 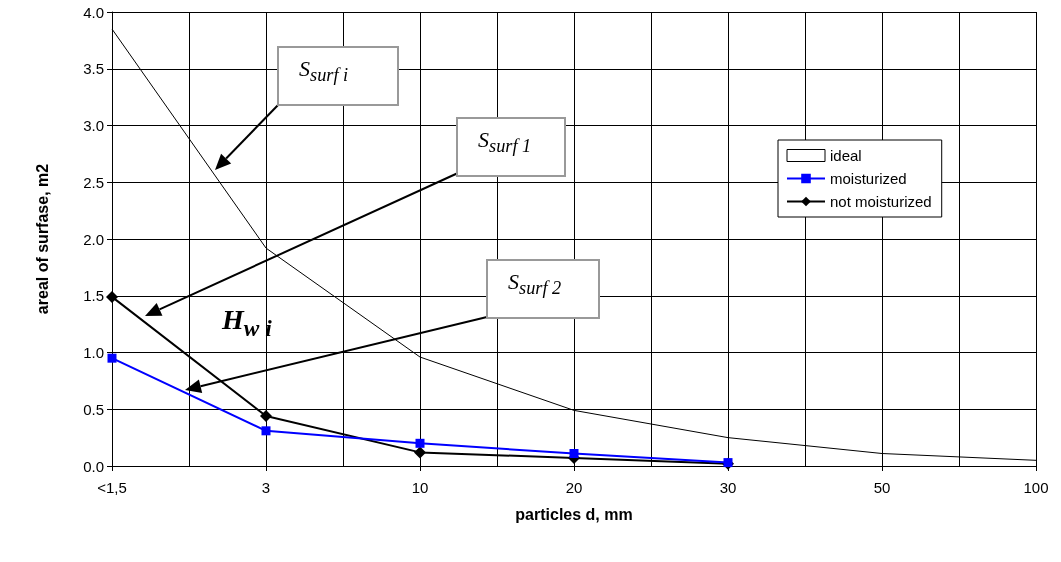 I want to click on y-tick-label: 1.5, so click(x=93, y=296).